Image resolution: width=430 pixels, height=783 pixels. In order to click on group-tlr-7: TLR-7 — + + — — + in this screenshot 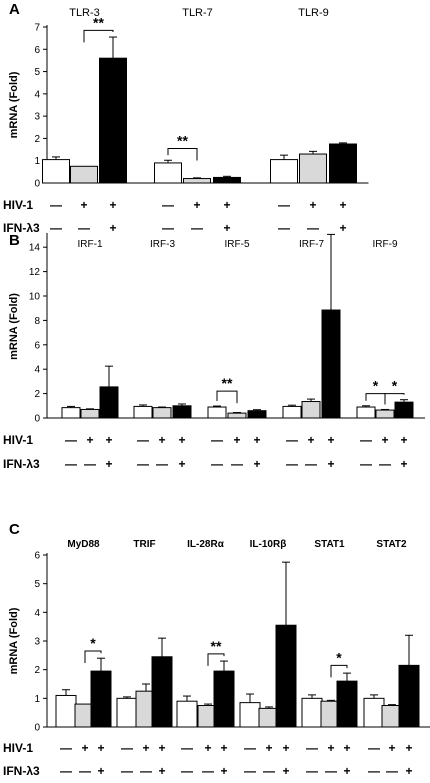, I will do `click(197, 121)`.